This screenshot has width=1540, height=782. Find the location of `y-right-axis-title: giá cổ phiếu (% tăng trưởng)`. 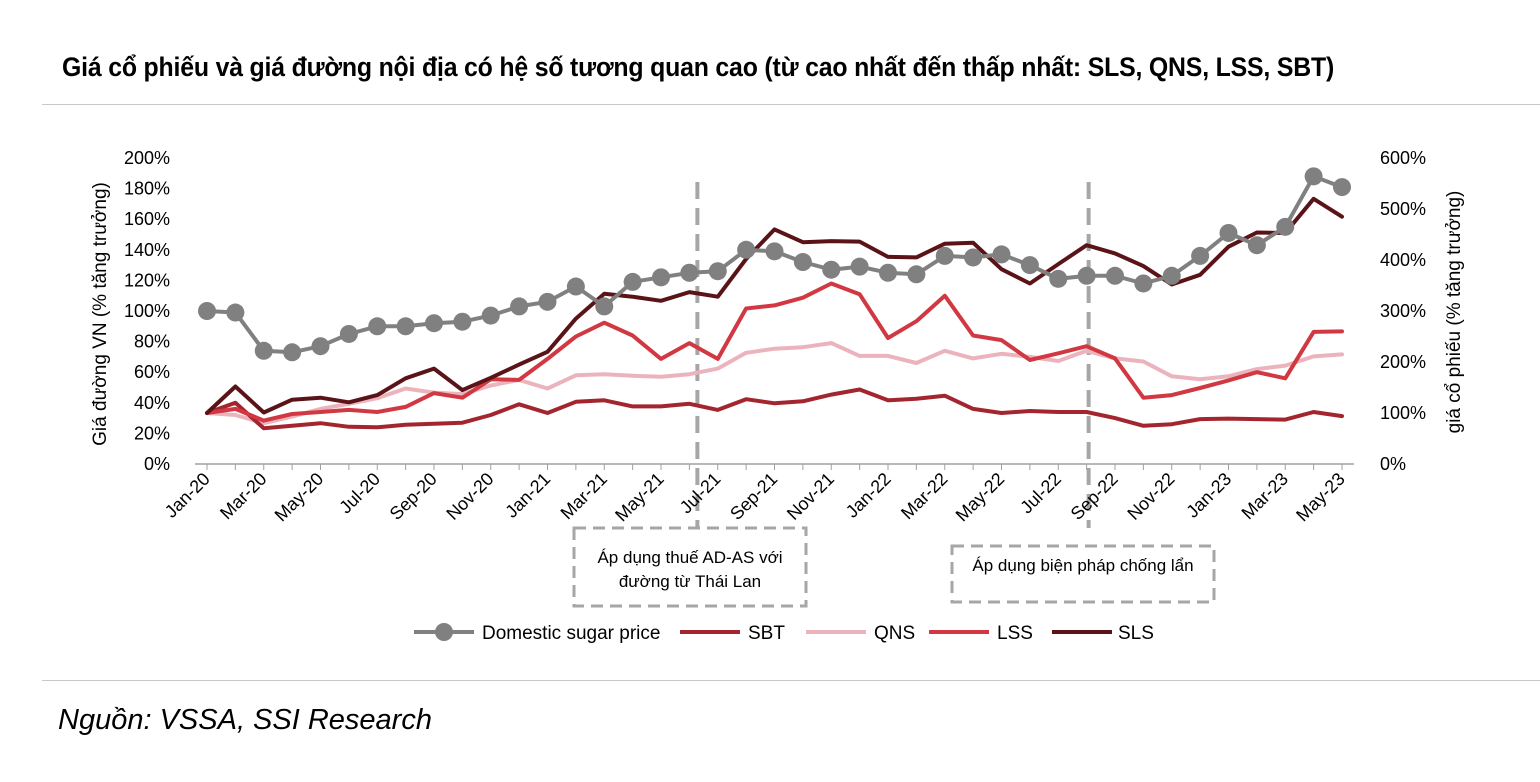

y-right-axis-title: giá cổ phiếu (% tăng trưởng) is located at coordinates (1454, 312).